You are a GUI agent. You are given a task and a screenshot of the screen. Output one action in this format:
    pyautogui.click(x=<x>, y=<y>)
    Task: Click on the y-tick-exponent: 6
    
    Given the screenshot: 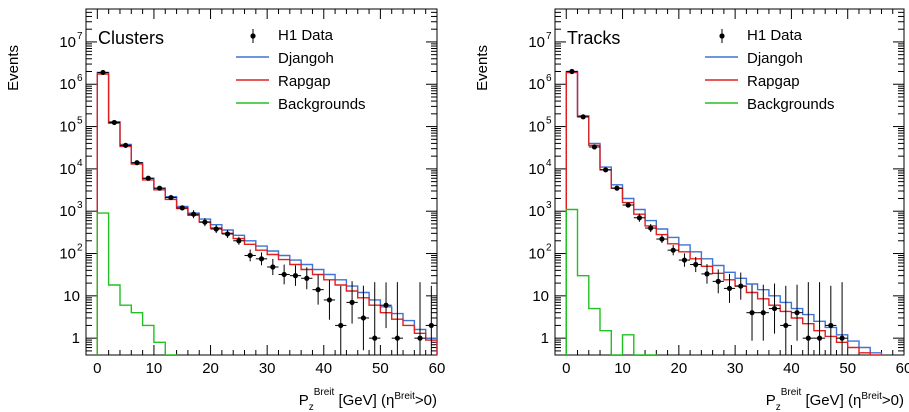 What is the action you would take?
    pyautogui.click(x=549, y=78)
    